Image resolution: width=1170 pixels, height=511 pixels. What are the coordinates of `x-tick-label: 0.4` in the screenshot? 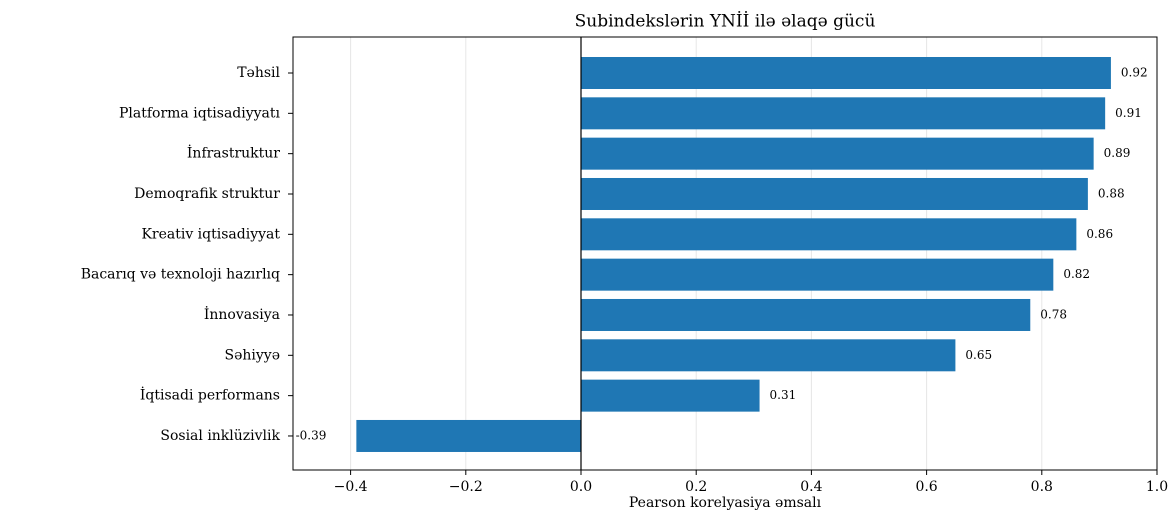 It's located at (811, 487).